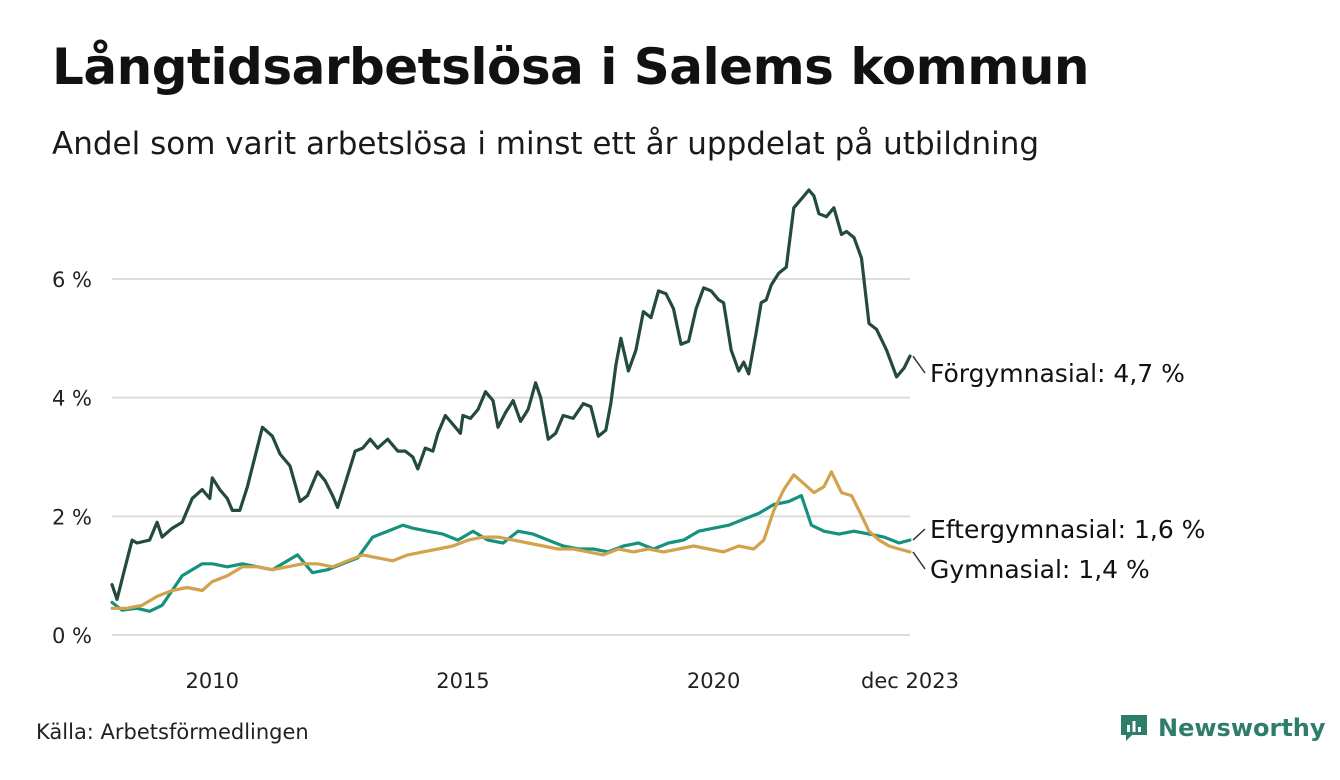 The width and height of the screenshot is (1340, 780). I want to click on brand-name: Newsworthy, so click(1242, 728).